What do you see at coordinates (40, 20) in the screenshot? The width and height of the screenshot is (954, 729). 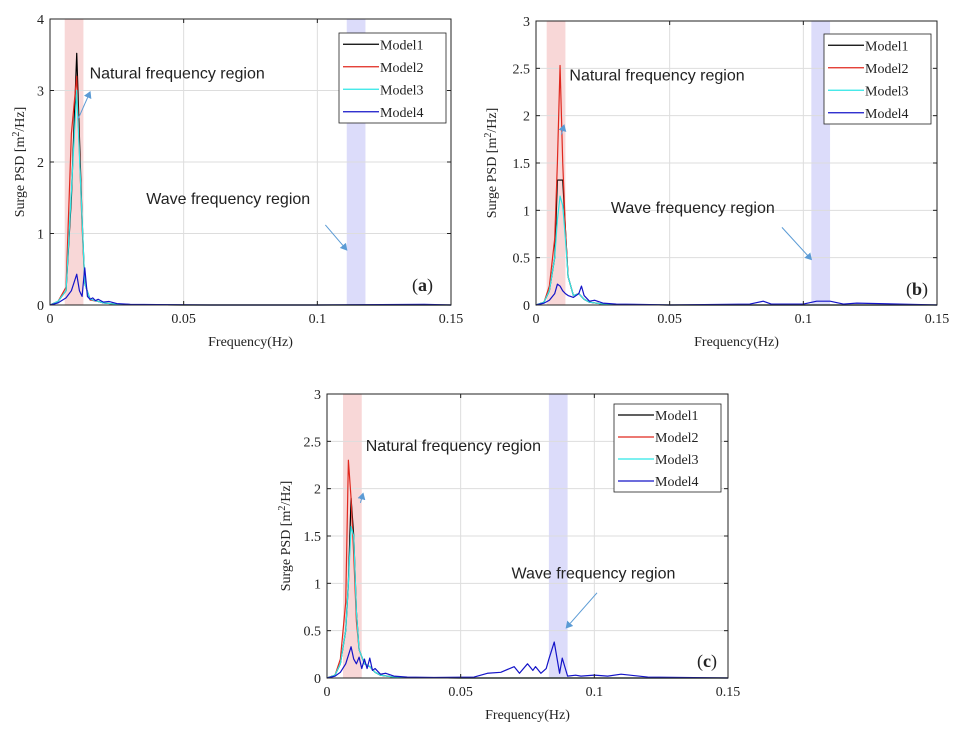 I see `y-tick-label: 4` at bounding box center [40, 20].